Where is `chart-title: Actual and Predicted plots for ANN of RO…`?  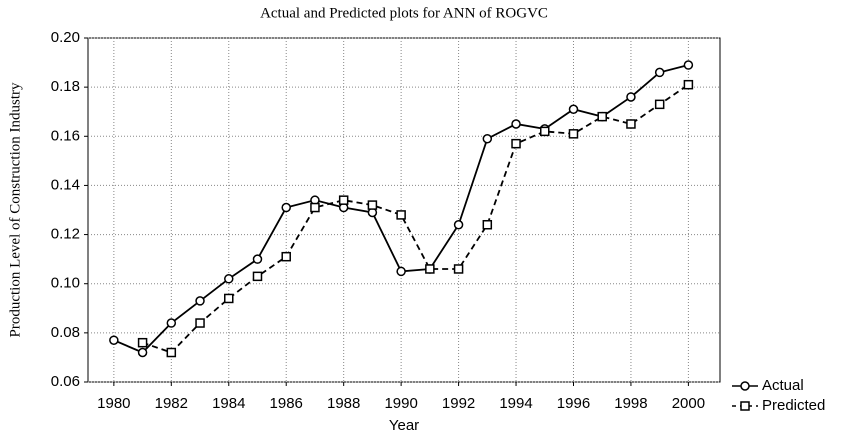
chart-title: Actual and Predicted plots for ANN of RO… is located at coordinates (404, 13).